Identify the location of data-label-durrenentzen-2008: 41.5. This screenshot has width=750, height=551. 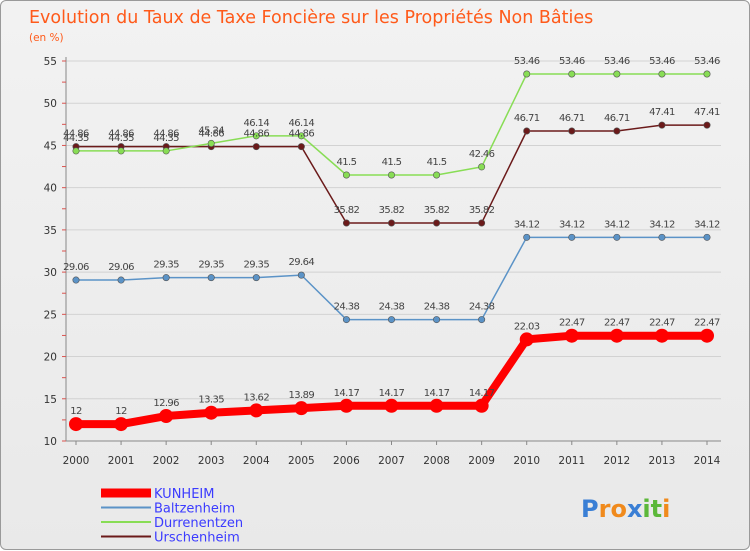
(437, 162).